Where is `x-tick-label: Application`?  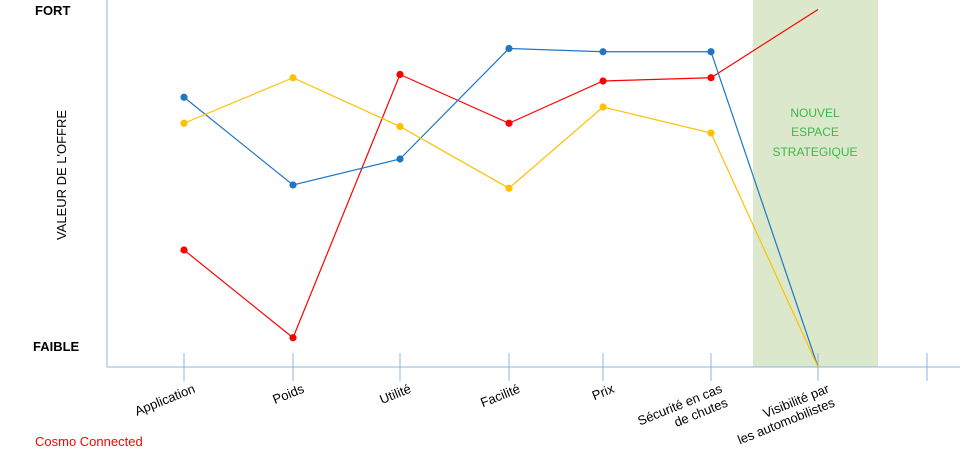
x-tick-label: Application is located at coordinates (165, 400).